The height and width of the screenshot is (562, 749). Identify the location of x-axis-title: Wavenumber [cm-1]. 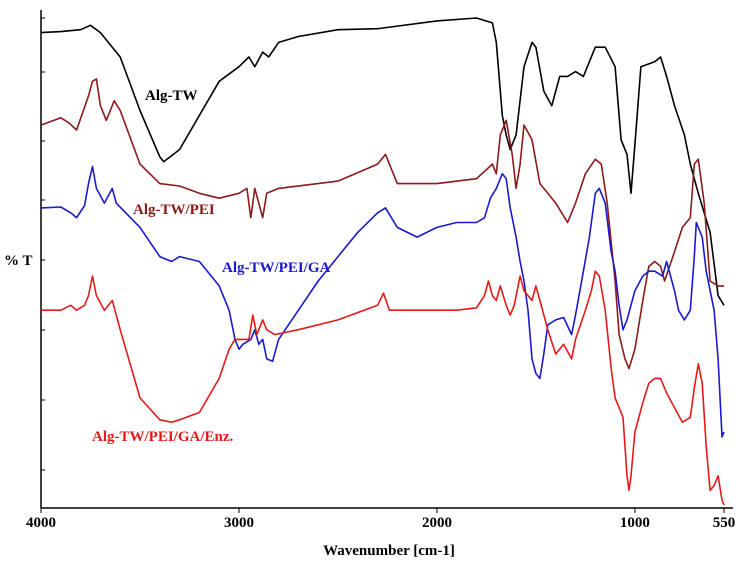
(389, 551).